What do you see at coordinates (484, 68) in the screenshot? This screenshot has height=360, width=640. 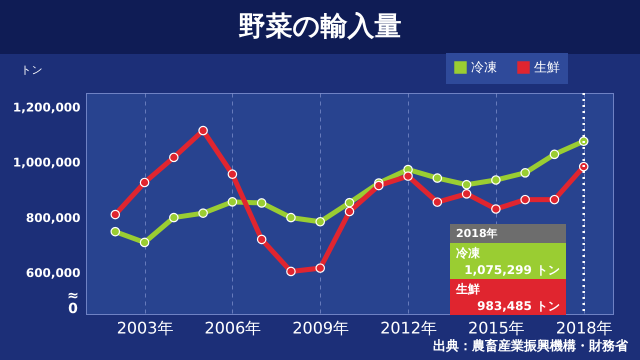 I see `legend-label: 冷凍` at bounding box center [484, 68].